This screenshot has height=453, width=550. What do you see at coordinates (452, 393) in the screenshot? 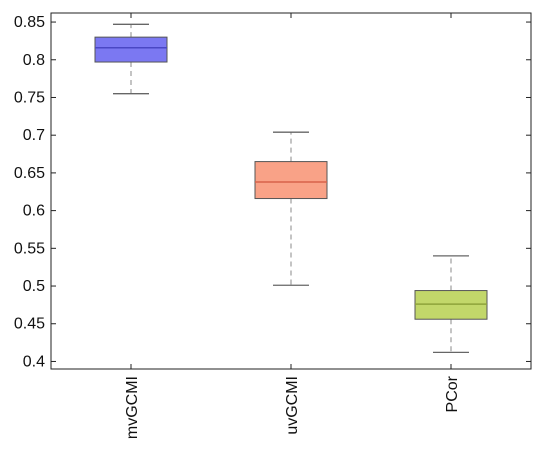
I see `x-category-label: PCor` at bounding box center [452, 393].